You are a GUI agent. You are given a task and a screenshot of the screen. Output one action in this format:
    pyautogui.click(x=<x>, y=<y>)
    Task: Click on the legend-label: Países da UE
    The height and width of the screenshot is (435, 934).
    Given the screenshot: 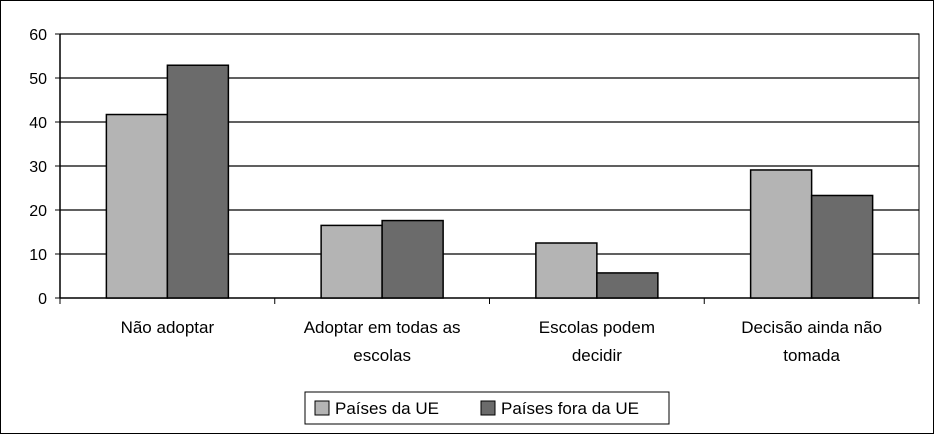 What is the action you would take?
    pyautogui.click(x=387, y=408)
    